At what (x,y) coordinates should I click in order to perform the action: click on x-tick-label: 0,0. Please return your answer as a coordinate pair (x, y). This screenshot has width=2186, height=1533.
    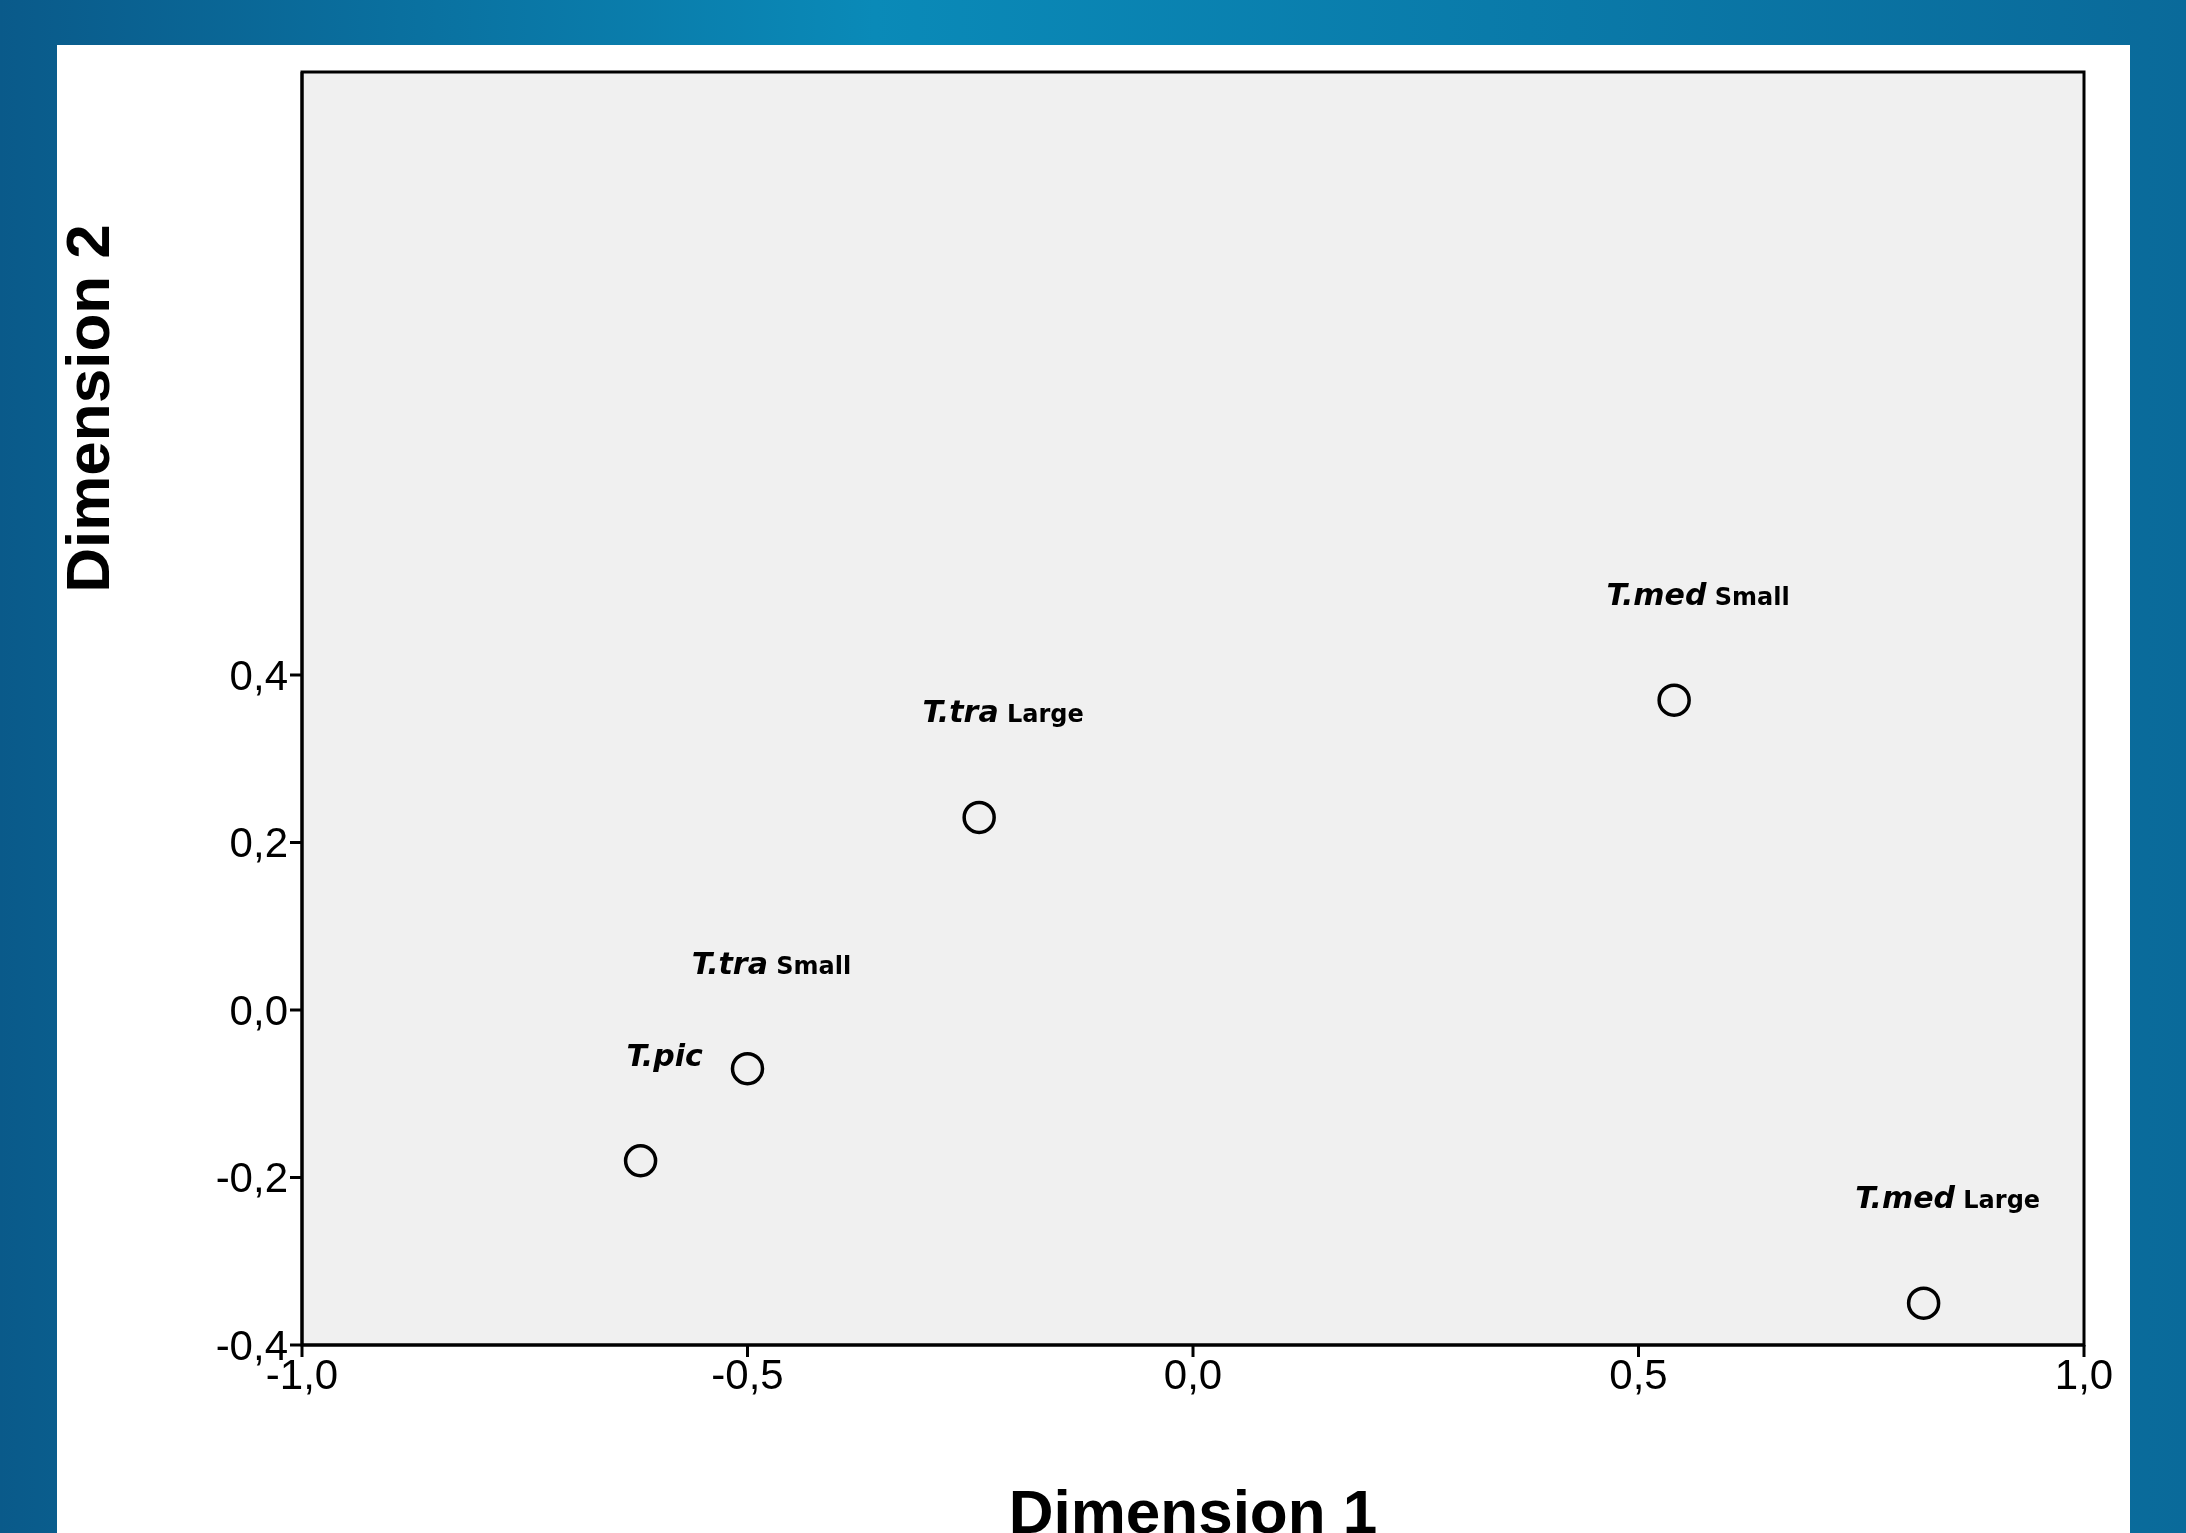
    Looking at the image, I should click on (1193, 1374).